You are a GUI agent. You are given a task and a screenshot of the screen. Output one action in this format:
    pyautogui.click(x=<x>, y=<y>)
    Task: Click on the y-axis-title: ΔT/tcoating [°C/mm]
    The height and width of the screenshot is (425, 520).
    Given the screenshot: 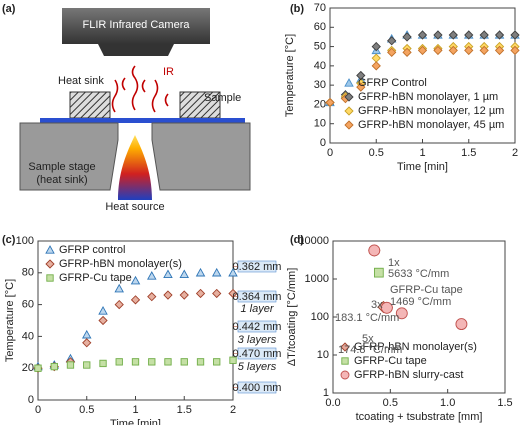 What is the action you would take?
    pyautogui.click(x=292, y=317)
    